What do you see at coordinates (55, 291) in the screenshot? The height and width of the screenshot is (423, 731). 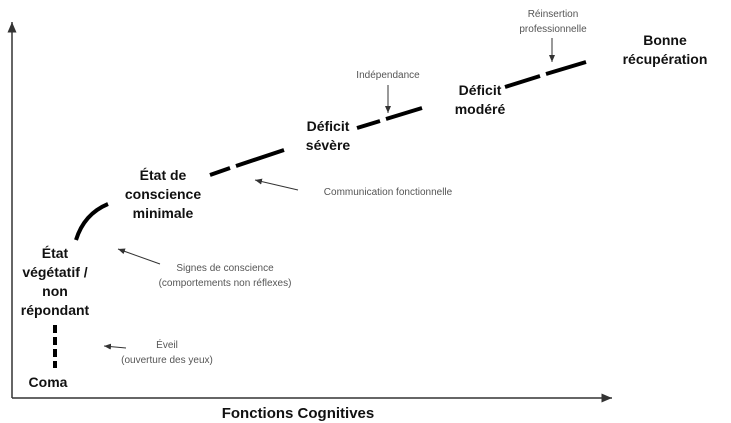 I see `stage-label: non` at bounding box center [55, 291].